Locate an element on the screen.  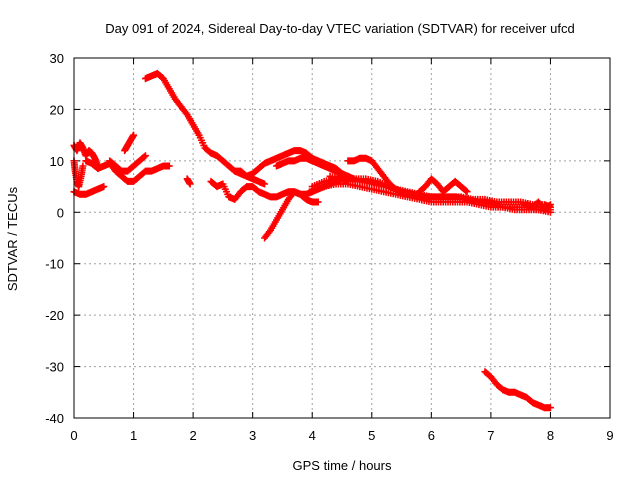
series-track-e is located at coordinates (127, 163).